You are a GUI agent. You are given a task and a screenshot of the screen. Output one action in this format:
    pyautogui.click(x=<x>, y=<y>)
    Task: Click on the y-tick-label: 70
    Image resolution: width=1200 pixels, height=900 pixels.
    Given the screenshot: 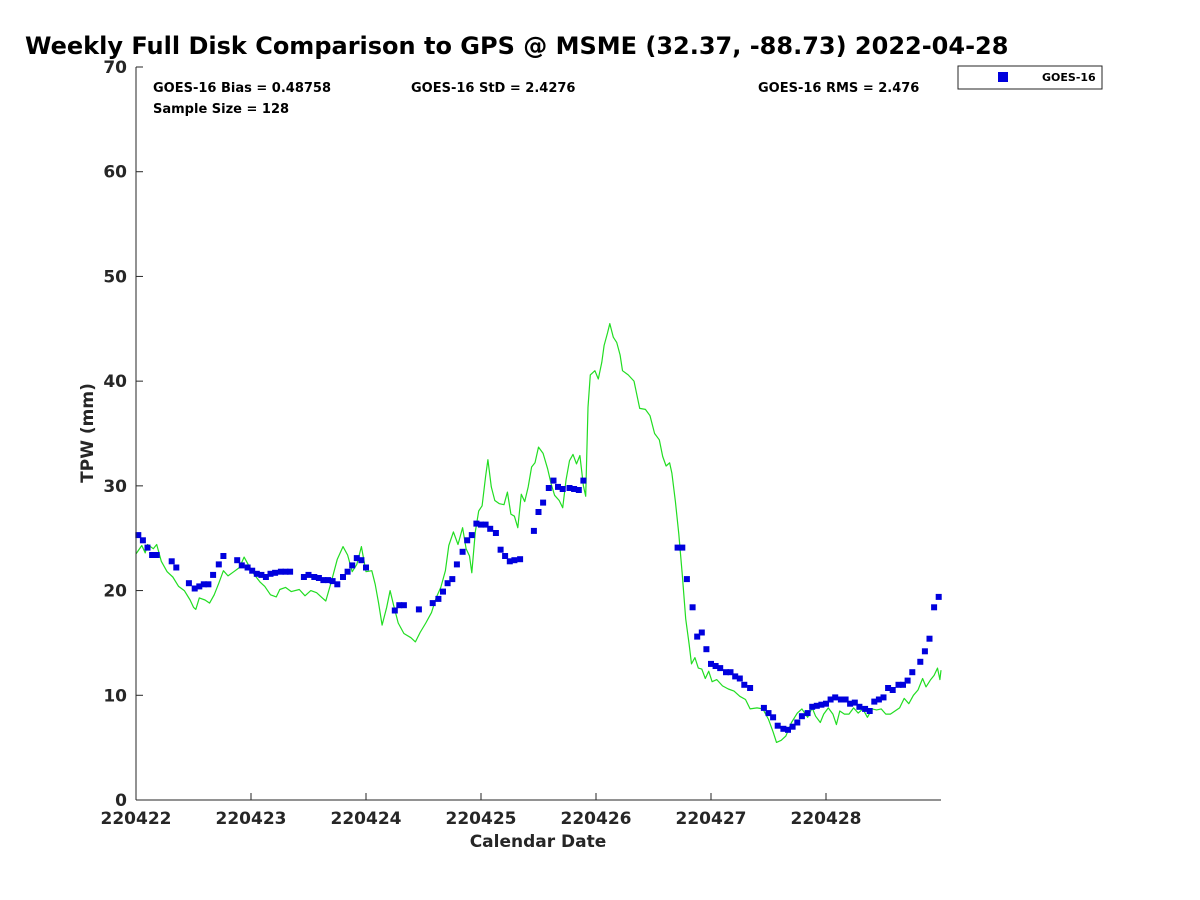 What is the action you would take?
    pyautogui.click(x=115, y=68)
    